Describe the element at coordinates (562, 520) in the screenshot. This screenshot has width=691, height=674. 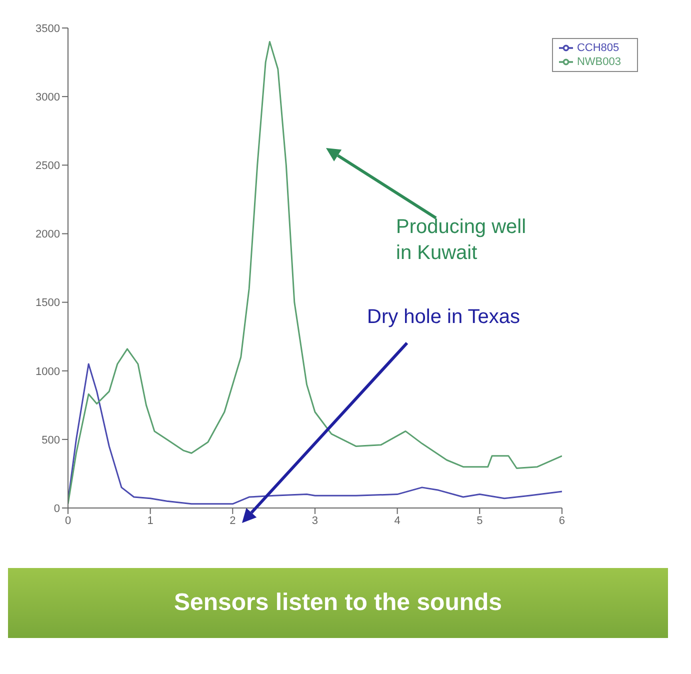
I see `x-tick-label: 6` at that location.